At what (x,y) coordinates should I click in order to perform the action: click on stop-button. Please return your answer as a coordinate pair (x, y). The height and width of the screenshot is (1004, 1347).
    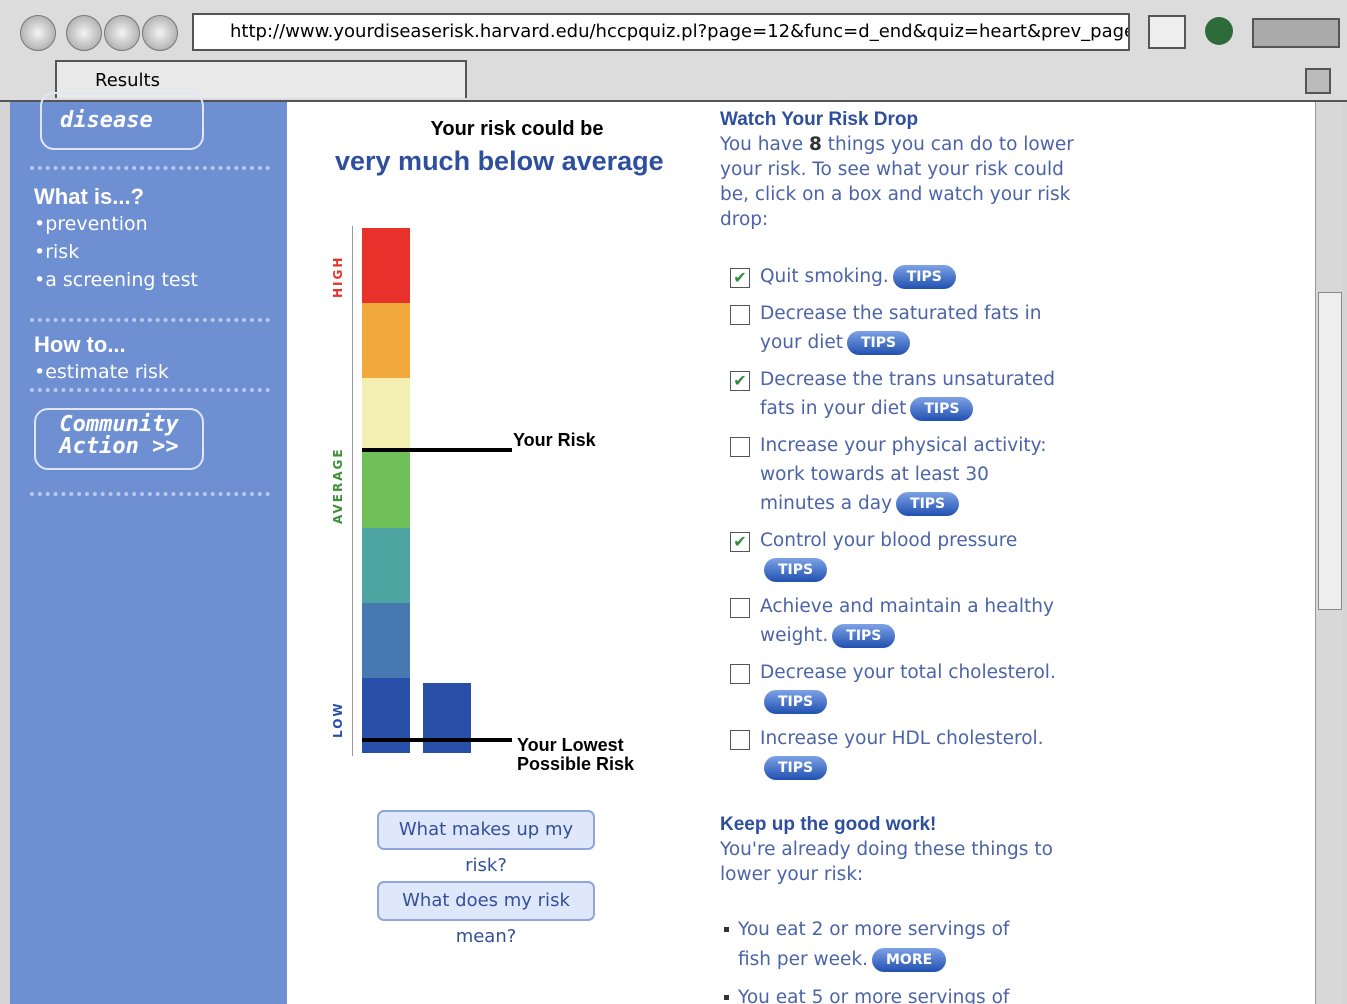
    Looking at the image, I should click on (160, 33).